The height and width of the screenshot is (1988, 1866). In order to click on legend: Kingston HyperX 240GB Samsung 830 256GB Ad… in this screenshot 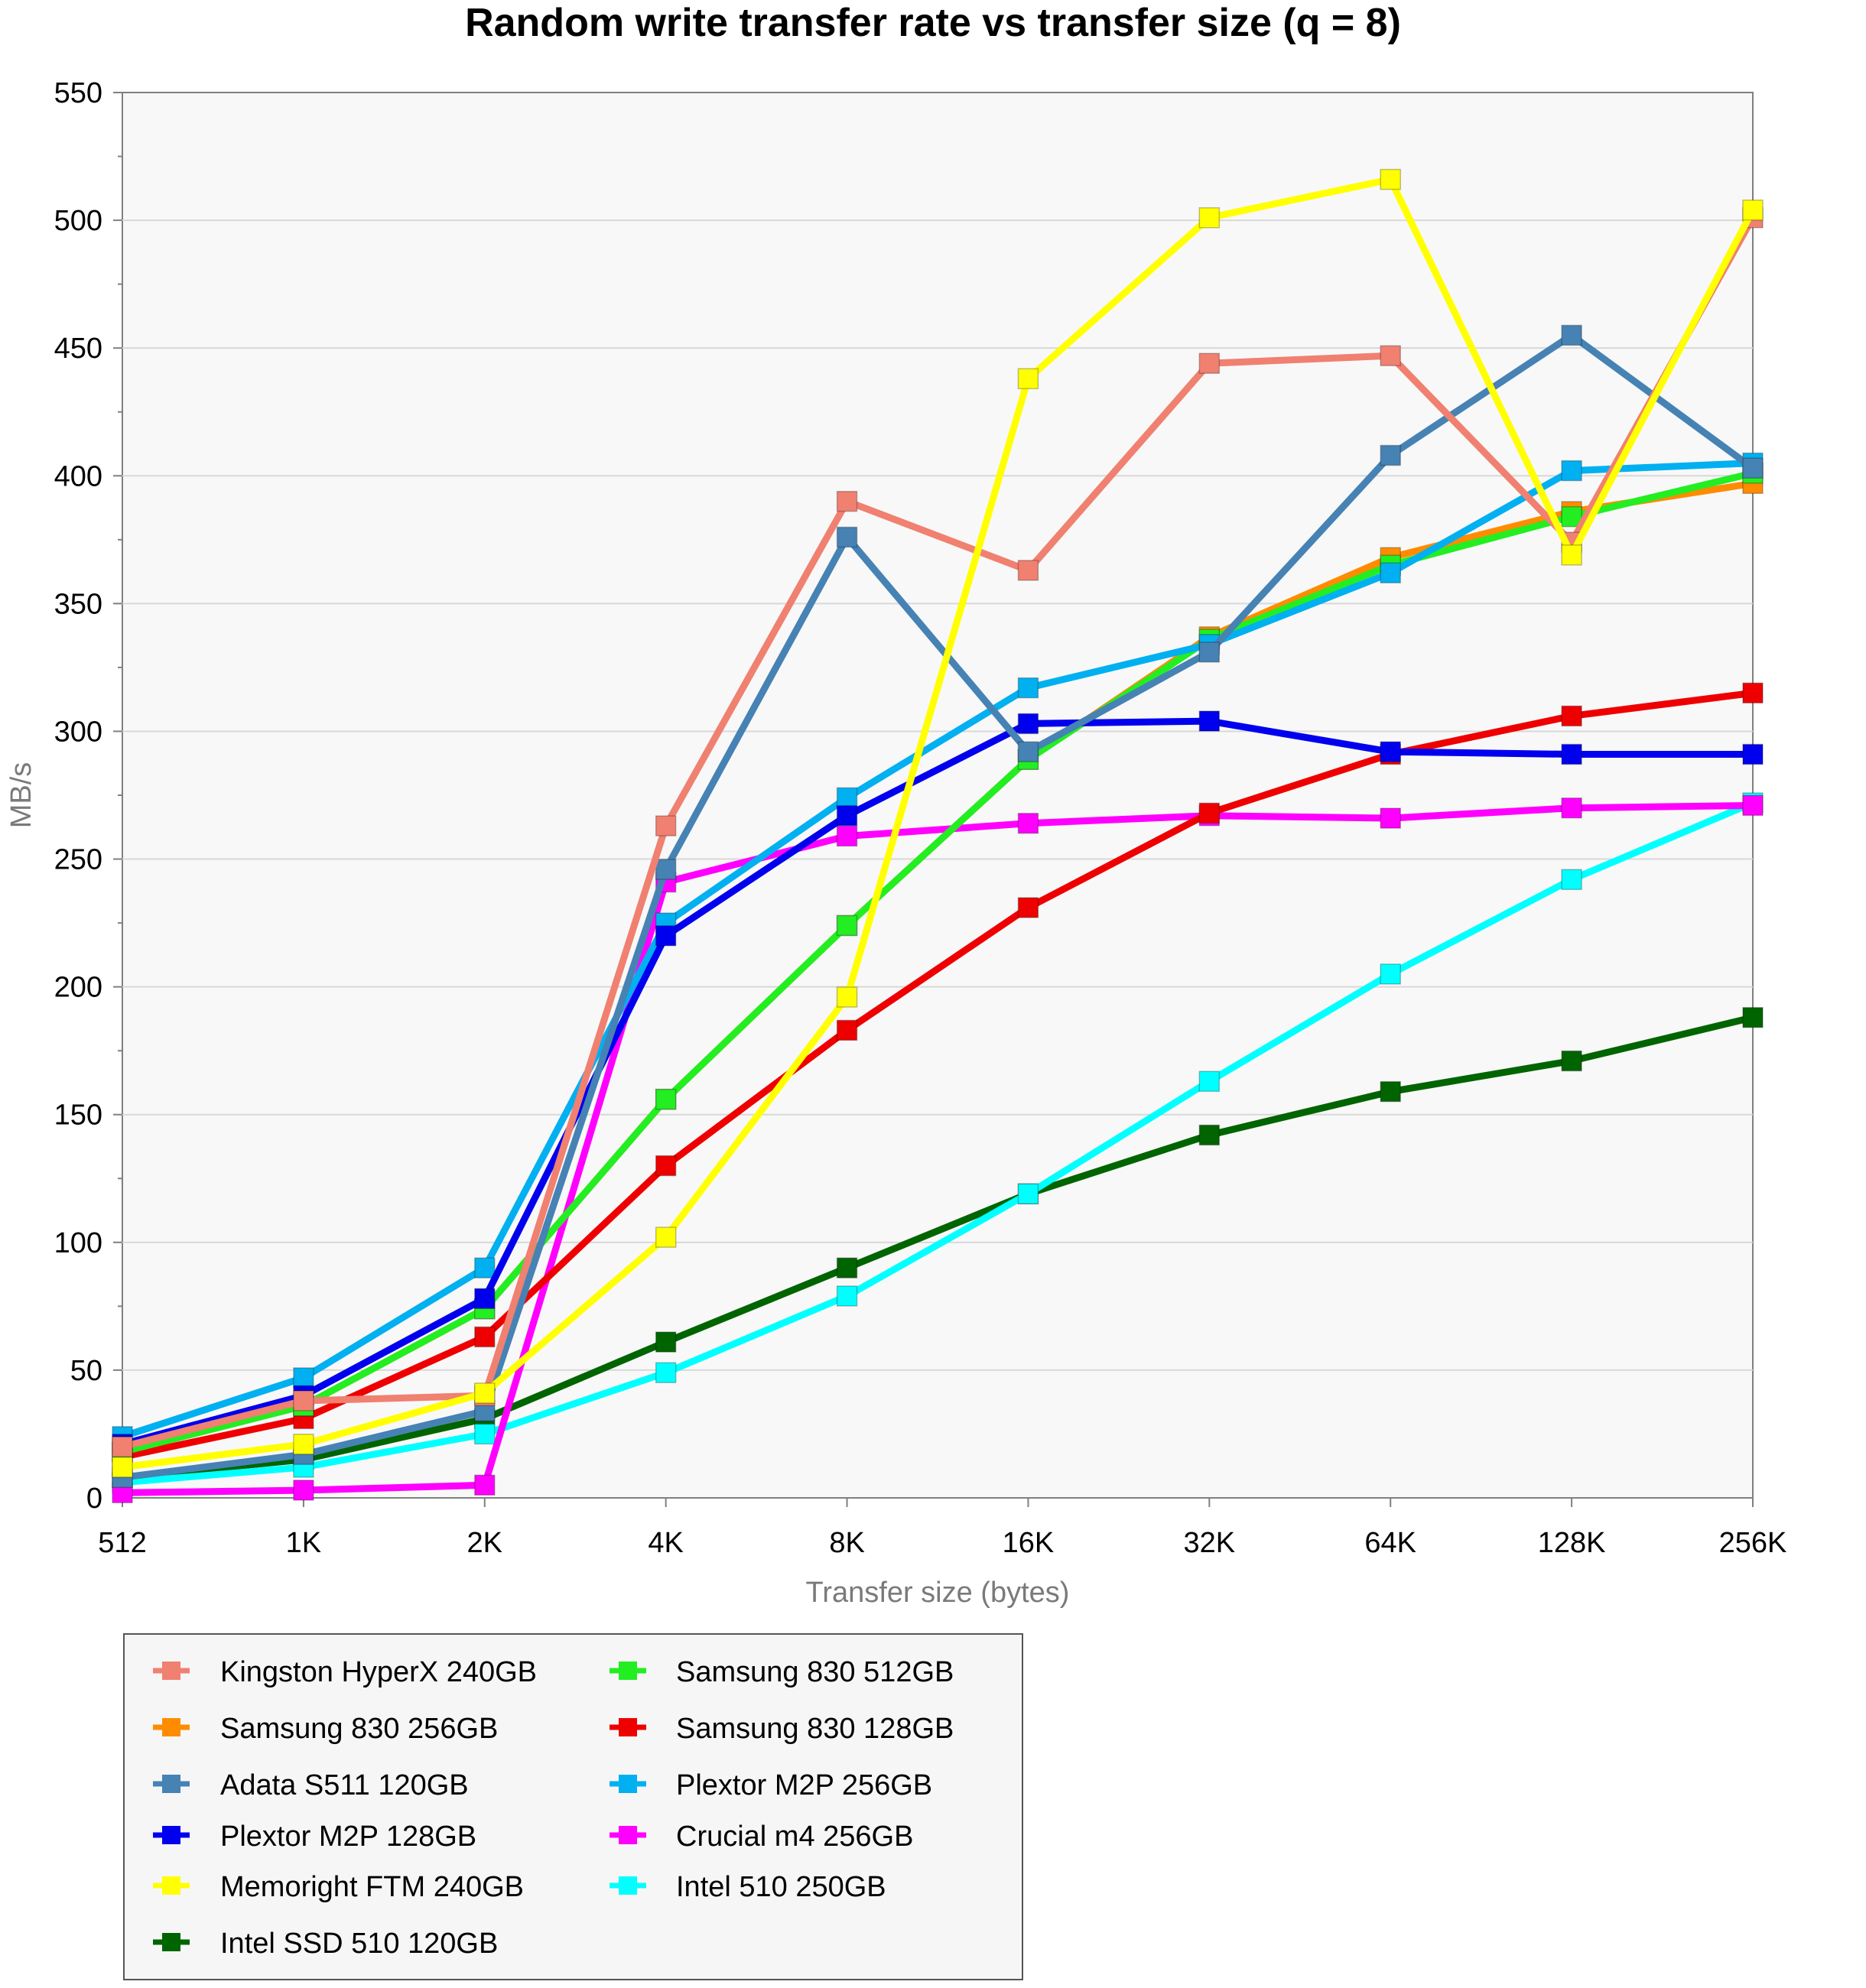, I will do `click(573, 1806)`.